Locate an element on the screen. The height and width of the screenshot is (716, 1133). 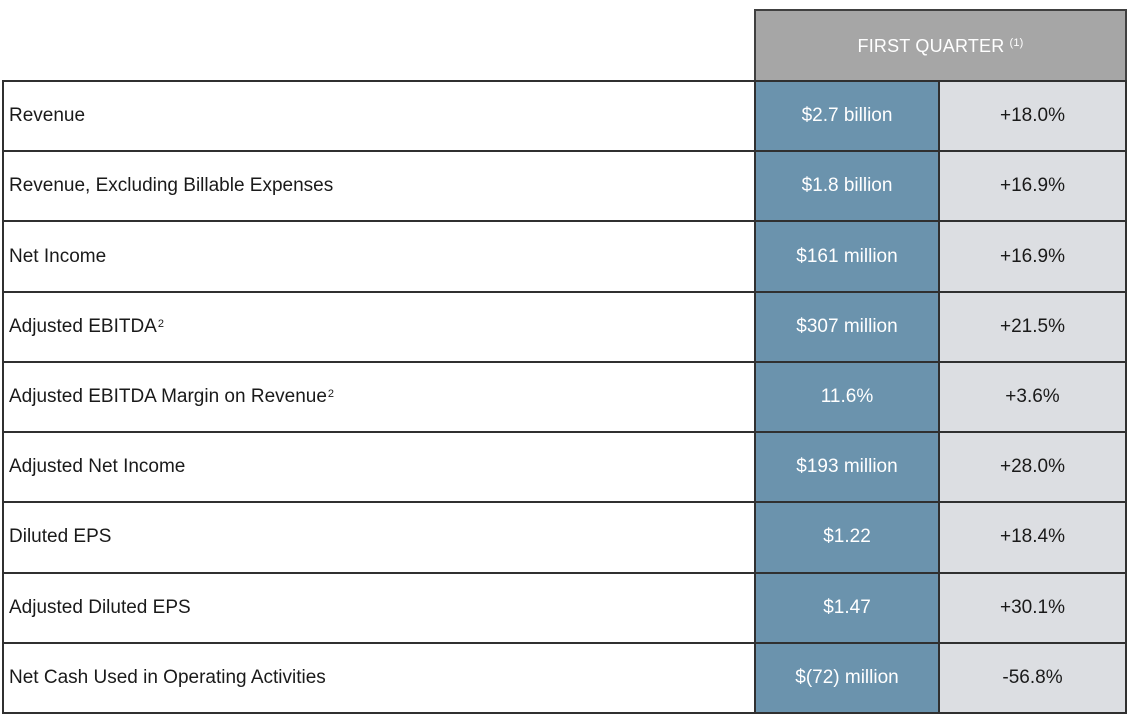
first-quarter-header: FIRST QUARTER (1) is located at coordinates (940, 45).